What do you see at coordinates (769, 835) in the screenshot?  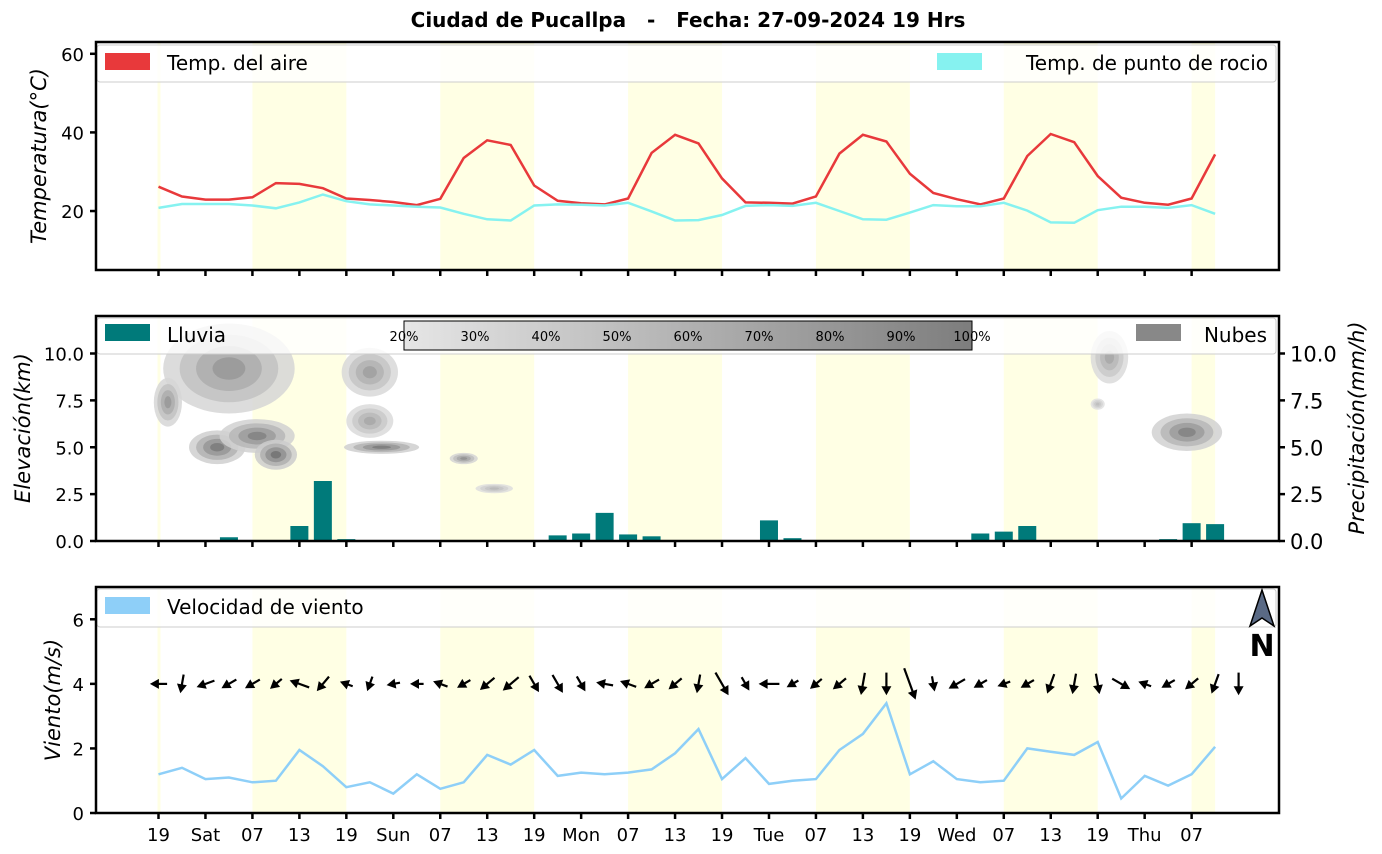 I see `x-tick-label: Tue` at bounding box center [769, 835].